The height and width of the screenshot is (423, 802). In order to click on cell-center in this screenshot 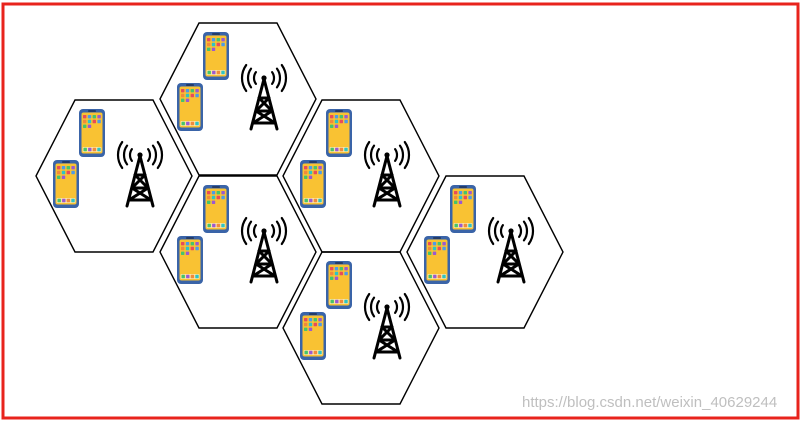, I will do `click(238, 252)`.